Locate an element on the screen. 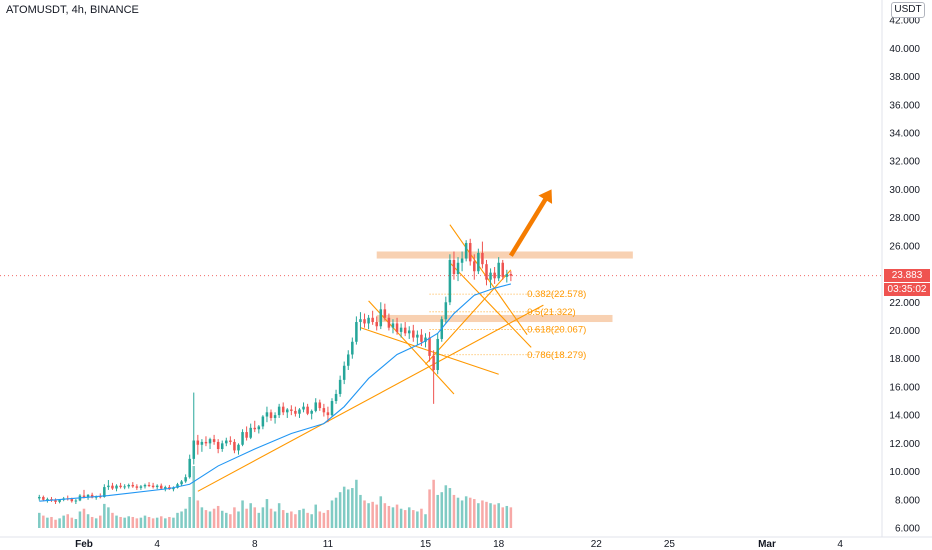 Image resolution: width=932 pixels, height=550 pixels. flag-upper-line is located at coordinates (488, 280).